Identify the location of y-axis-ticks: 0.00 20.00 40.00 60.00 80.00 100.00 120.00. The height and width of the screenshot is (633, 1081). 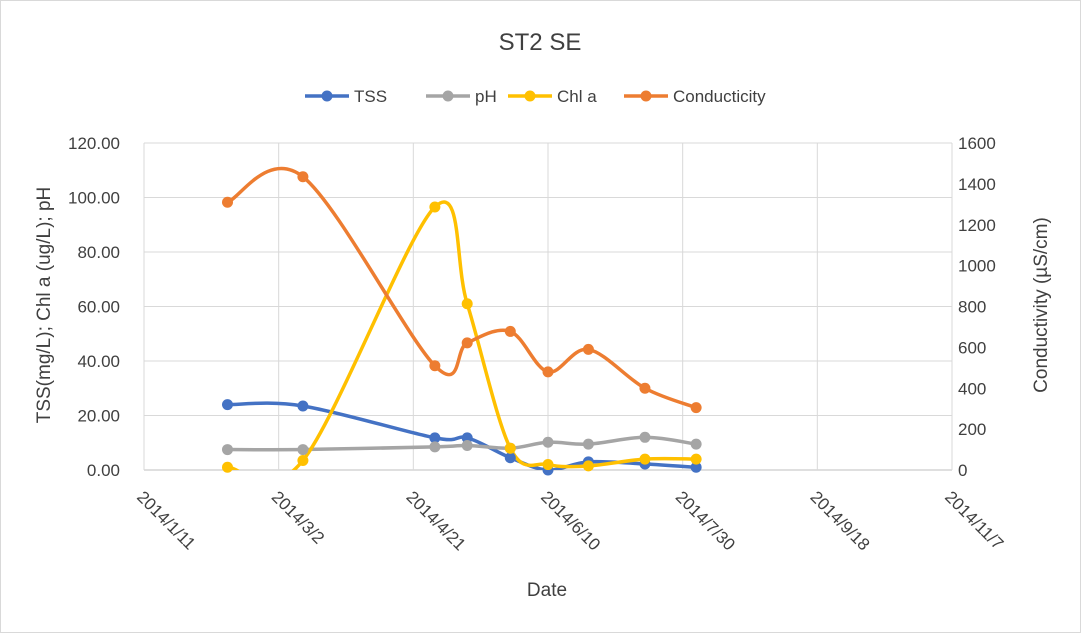
(94, 307).